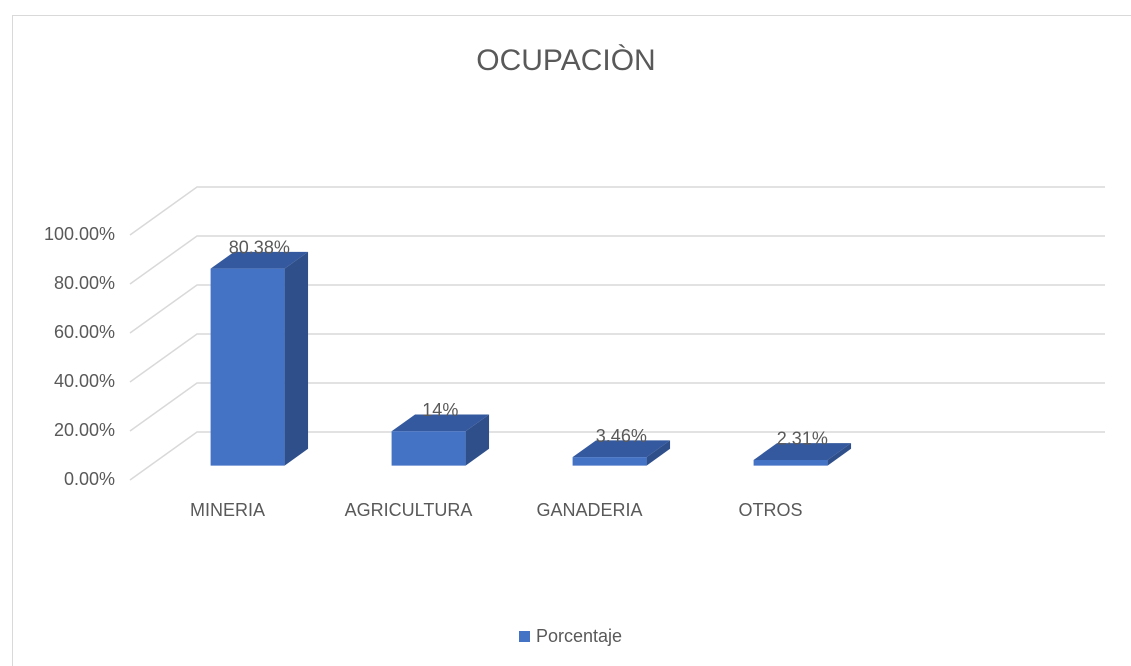 Image resolution: width=1131 pixels, height=666 pixels. Describe the element at coordinates (89, 479) in the screenshot. I see `y-tick-label: 0.00%` at that location.